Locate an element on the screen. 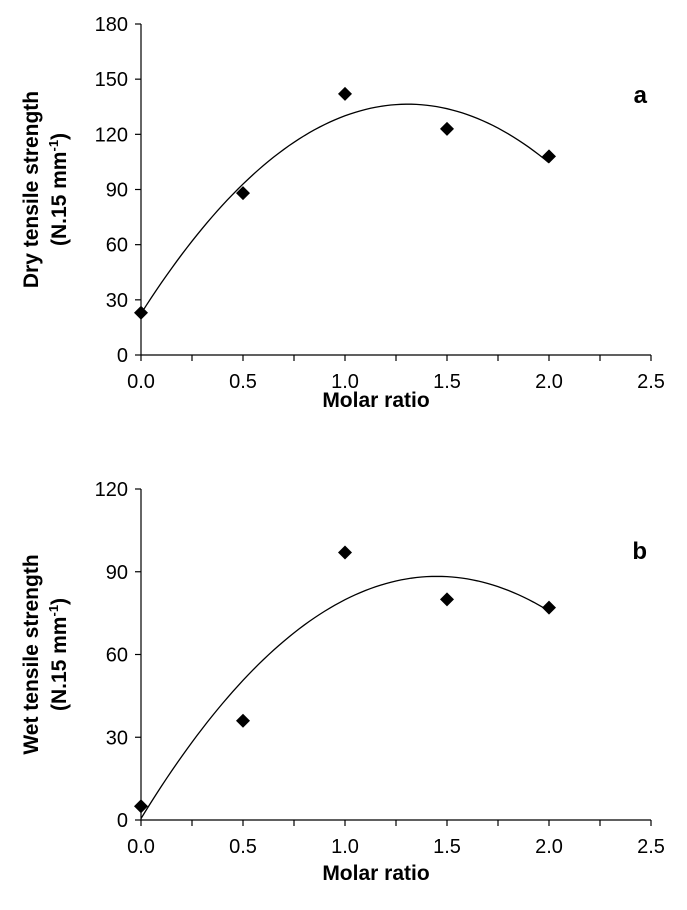 The height and width of the screenshot is (910, 687). panel-a-trendline is located at coordinates (345, 208).